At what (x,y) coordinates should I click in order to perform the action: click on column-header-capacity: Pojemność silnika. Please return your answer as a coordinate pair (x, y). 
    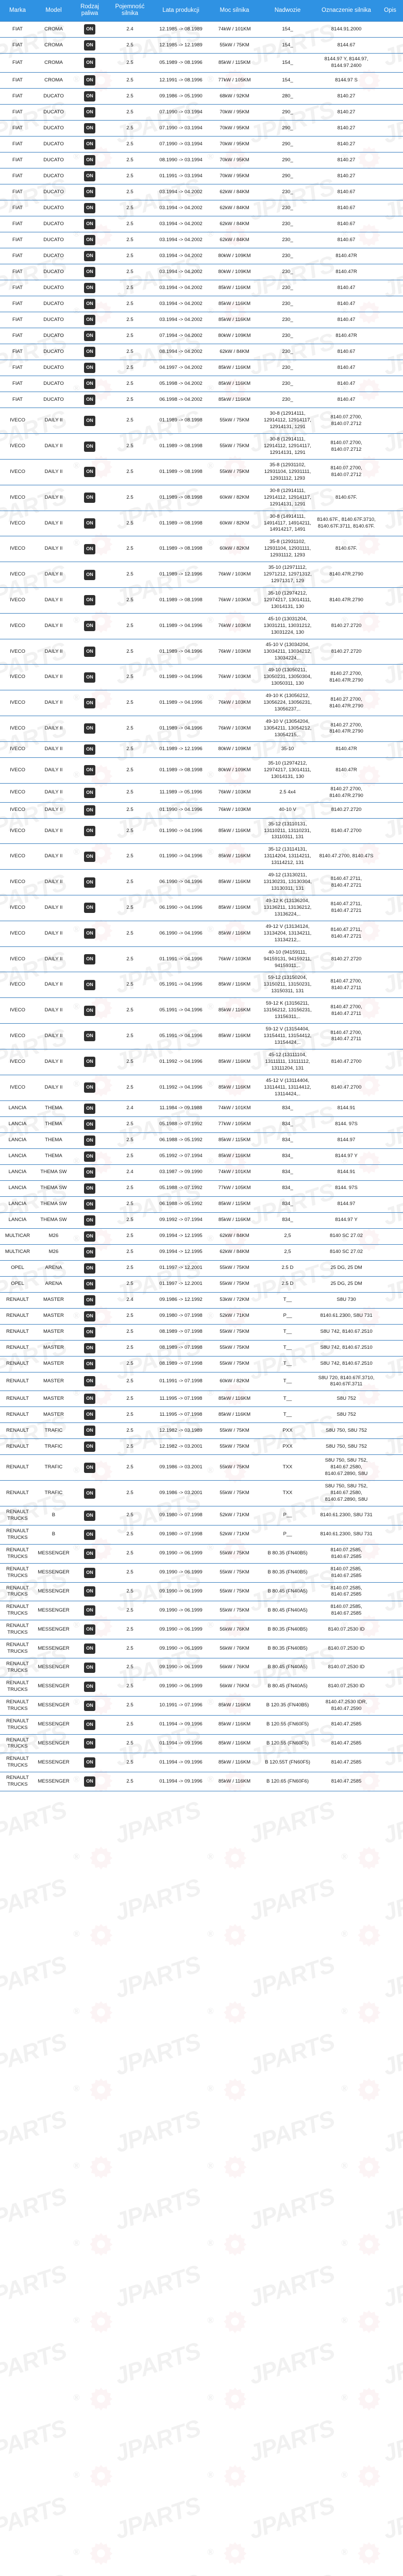
    Looking at the image, I should click on (130, 11).